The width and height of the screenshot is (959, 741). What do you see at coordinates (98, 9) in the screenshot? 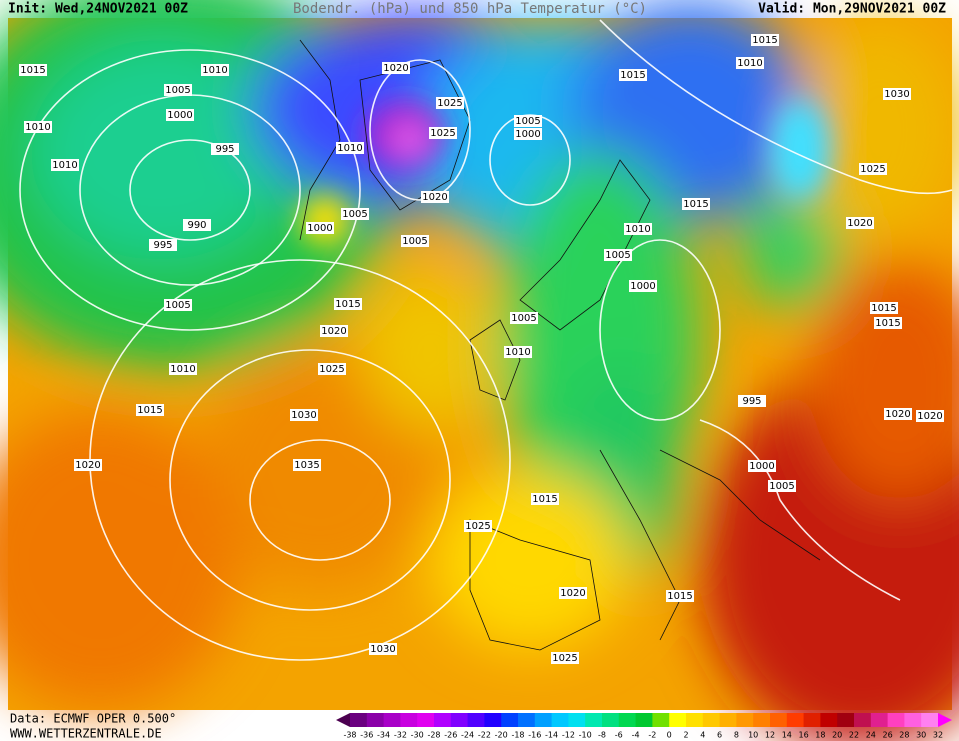
I see `init-time: Init: Wed,24NOV2021 00Z` at bounding box center [98, 9].